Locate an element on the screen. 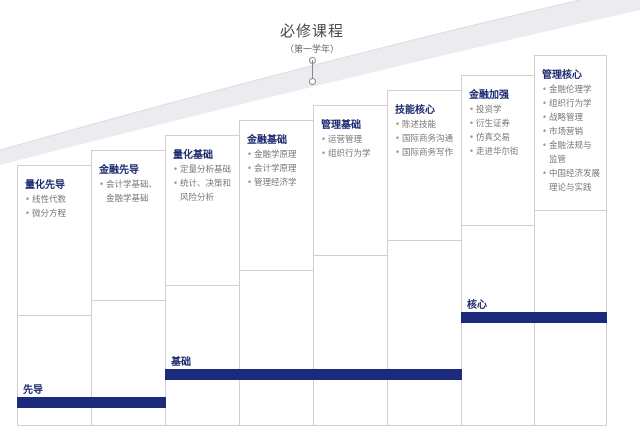 This screenshot has height=444, width=640. course-item: • 微分方程 is located at coordinates (46, 214).